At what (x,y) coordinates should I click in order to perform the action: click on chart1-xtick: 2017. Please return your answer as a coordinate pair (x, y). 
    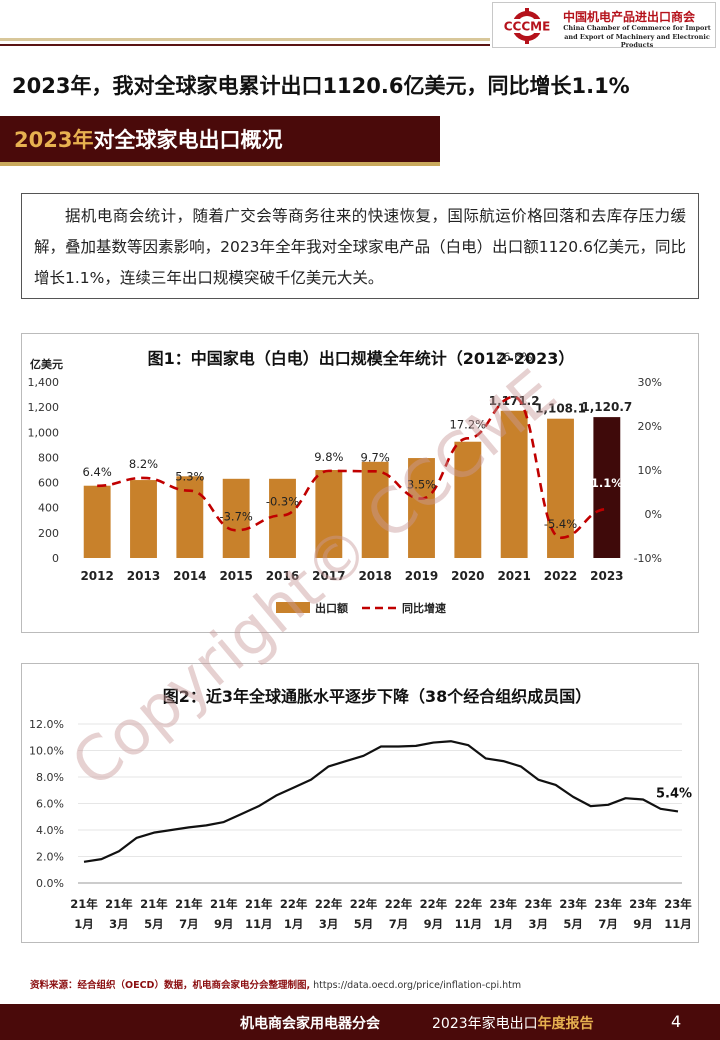
    Looking at the image, I should click on (328, 576).